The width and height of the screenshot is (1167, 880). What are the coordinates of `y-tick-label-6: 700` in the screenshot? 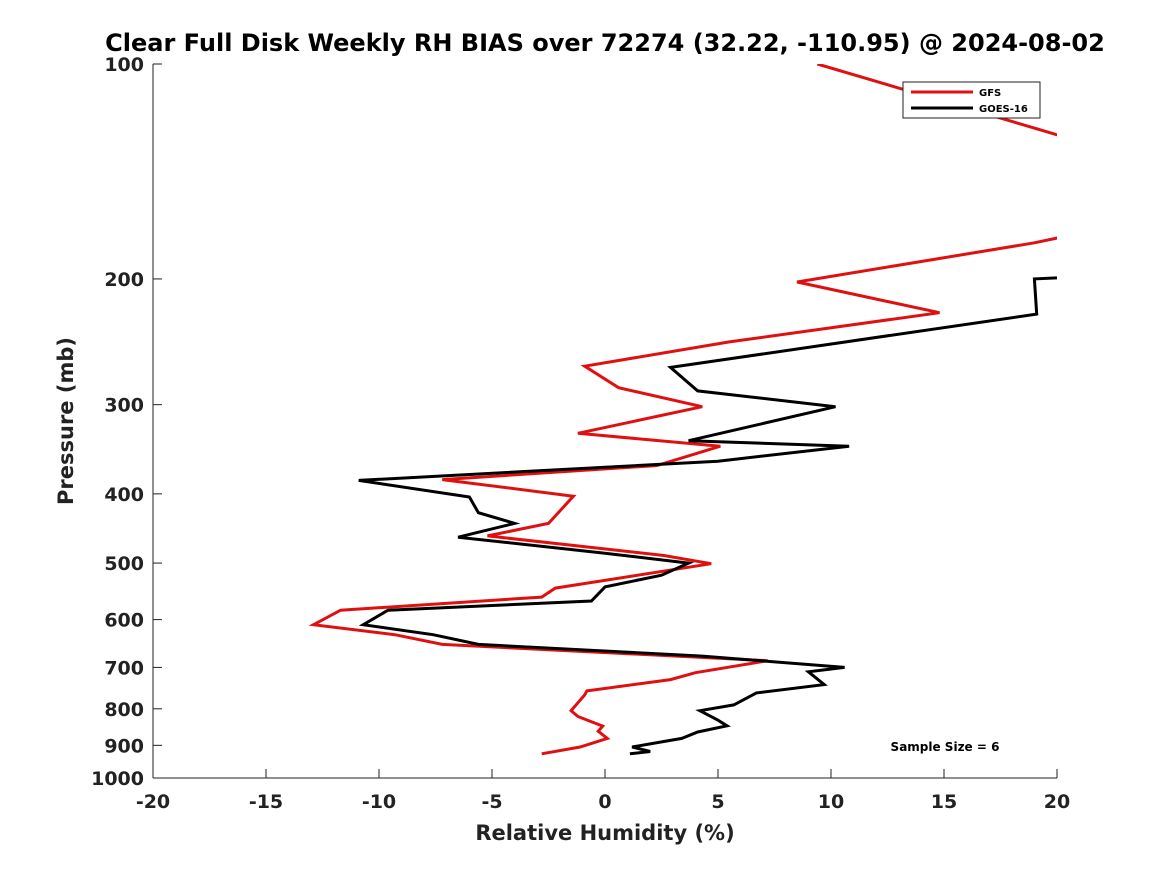 It's located at (124, 668).